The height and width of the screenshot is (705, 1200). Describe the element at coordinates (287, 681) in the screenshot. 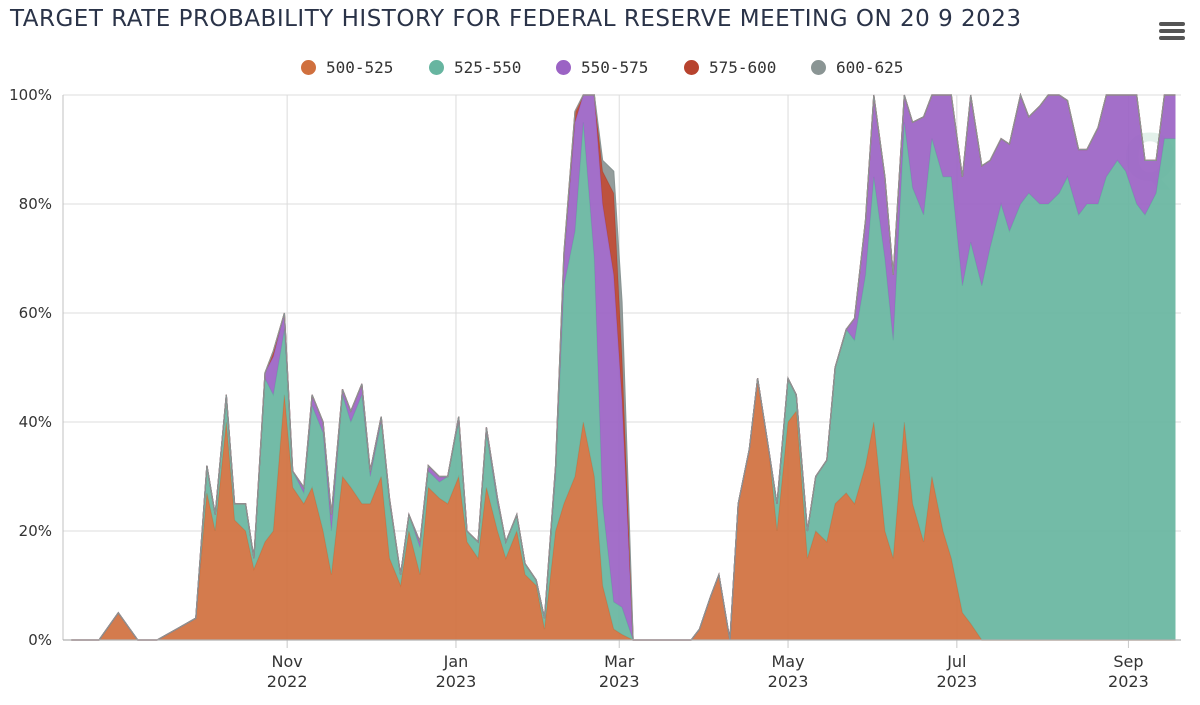

I see `x-tick-year-label: 2022` at that location.